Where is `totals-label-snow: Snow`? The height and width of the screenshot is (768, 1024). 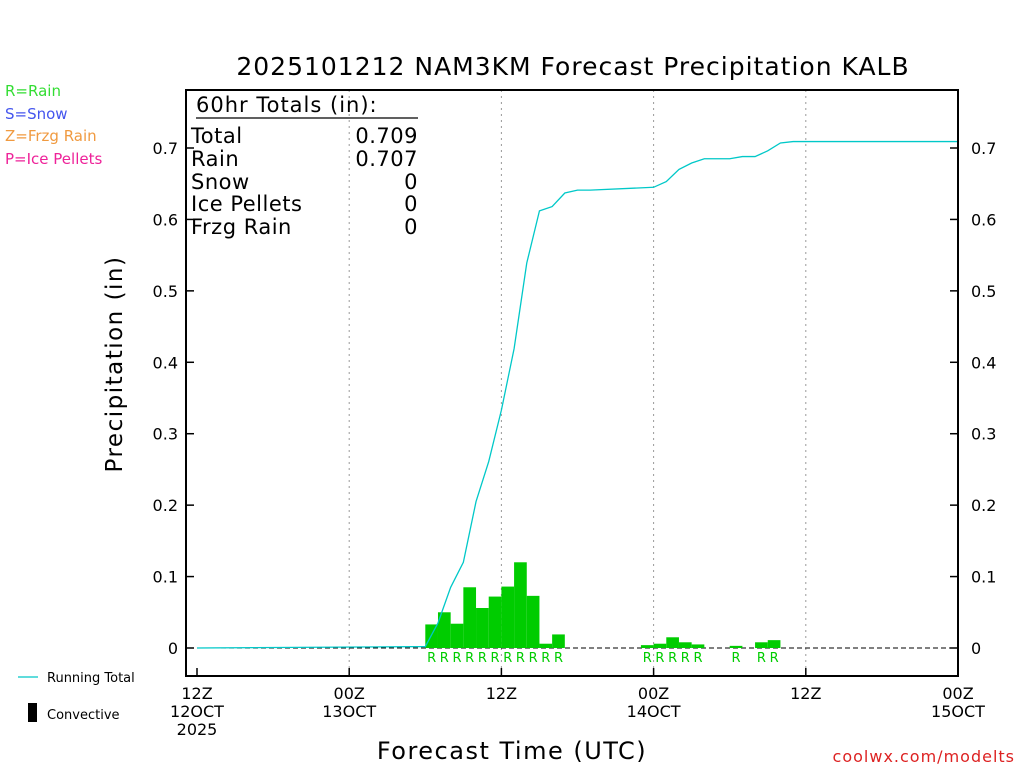 totals-label-snow: Snow is located at coordinates (220, 182).